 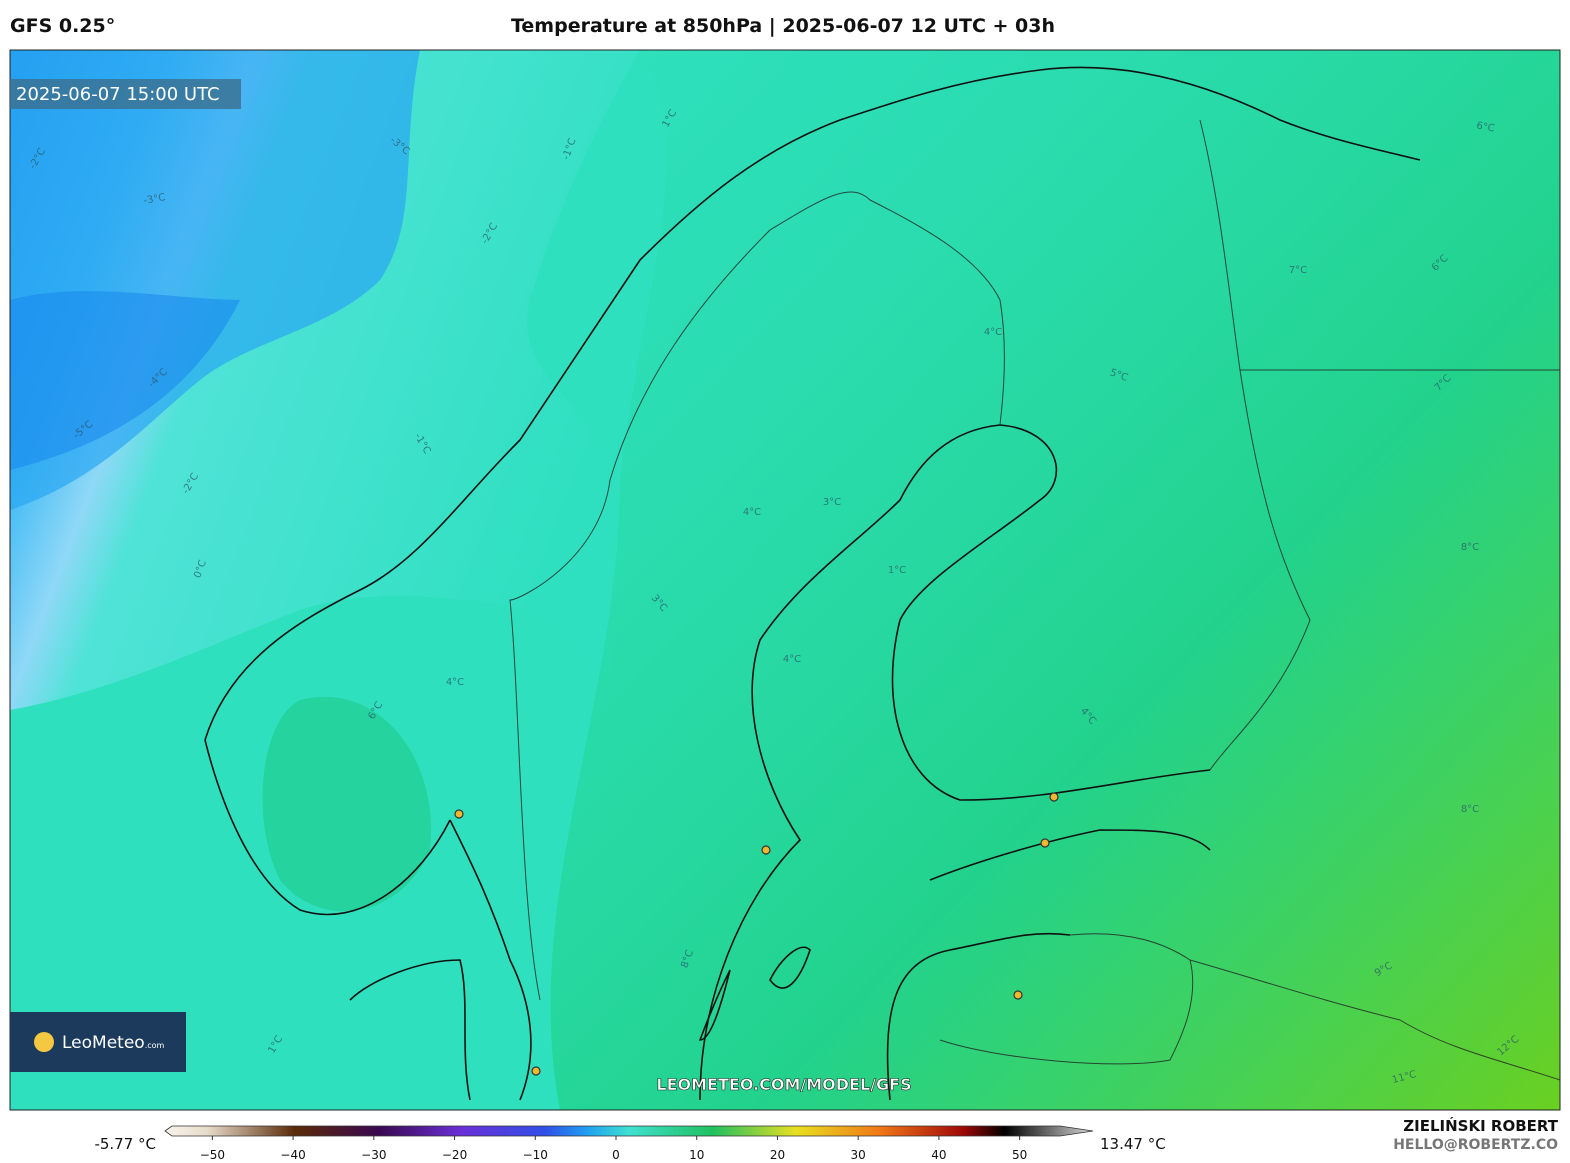 I want to click on colorbar-max: 13.47 °C, so click(x=1133, y=1144).